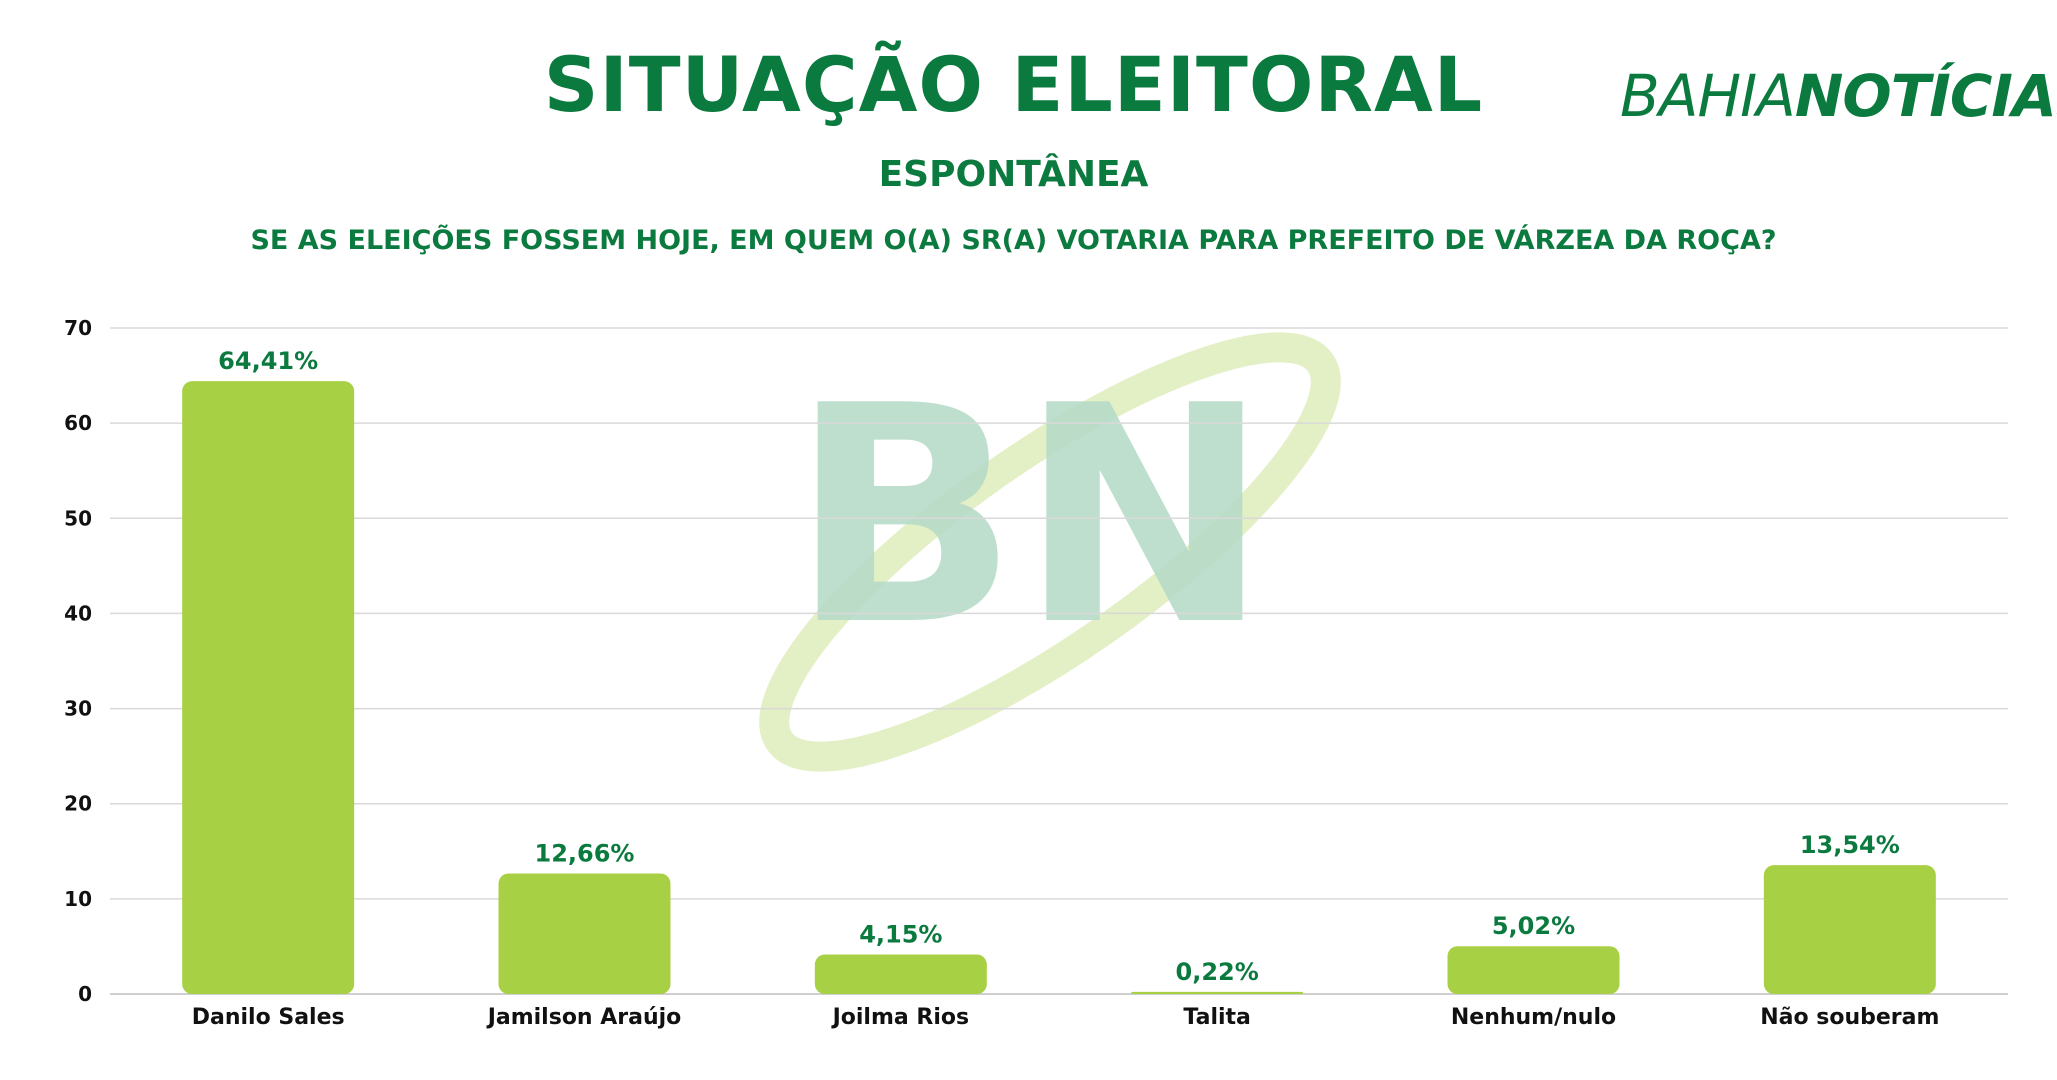 Image resolution: width=2057 pixels, height=1080 pixels. I want to click on bahia-noticias-logo: BAHIANOTÍCIAS, so click(1838, 96).